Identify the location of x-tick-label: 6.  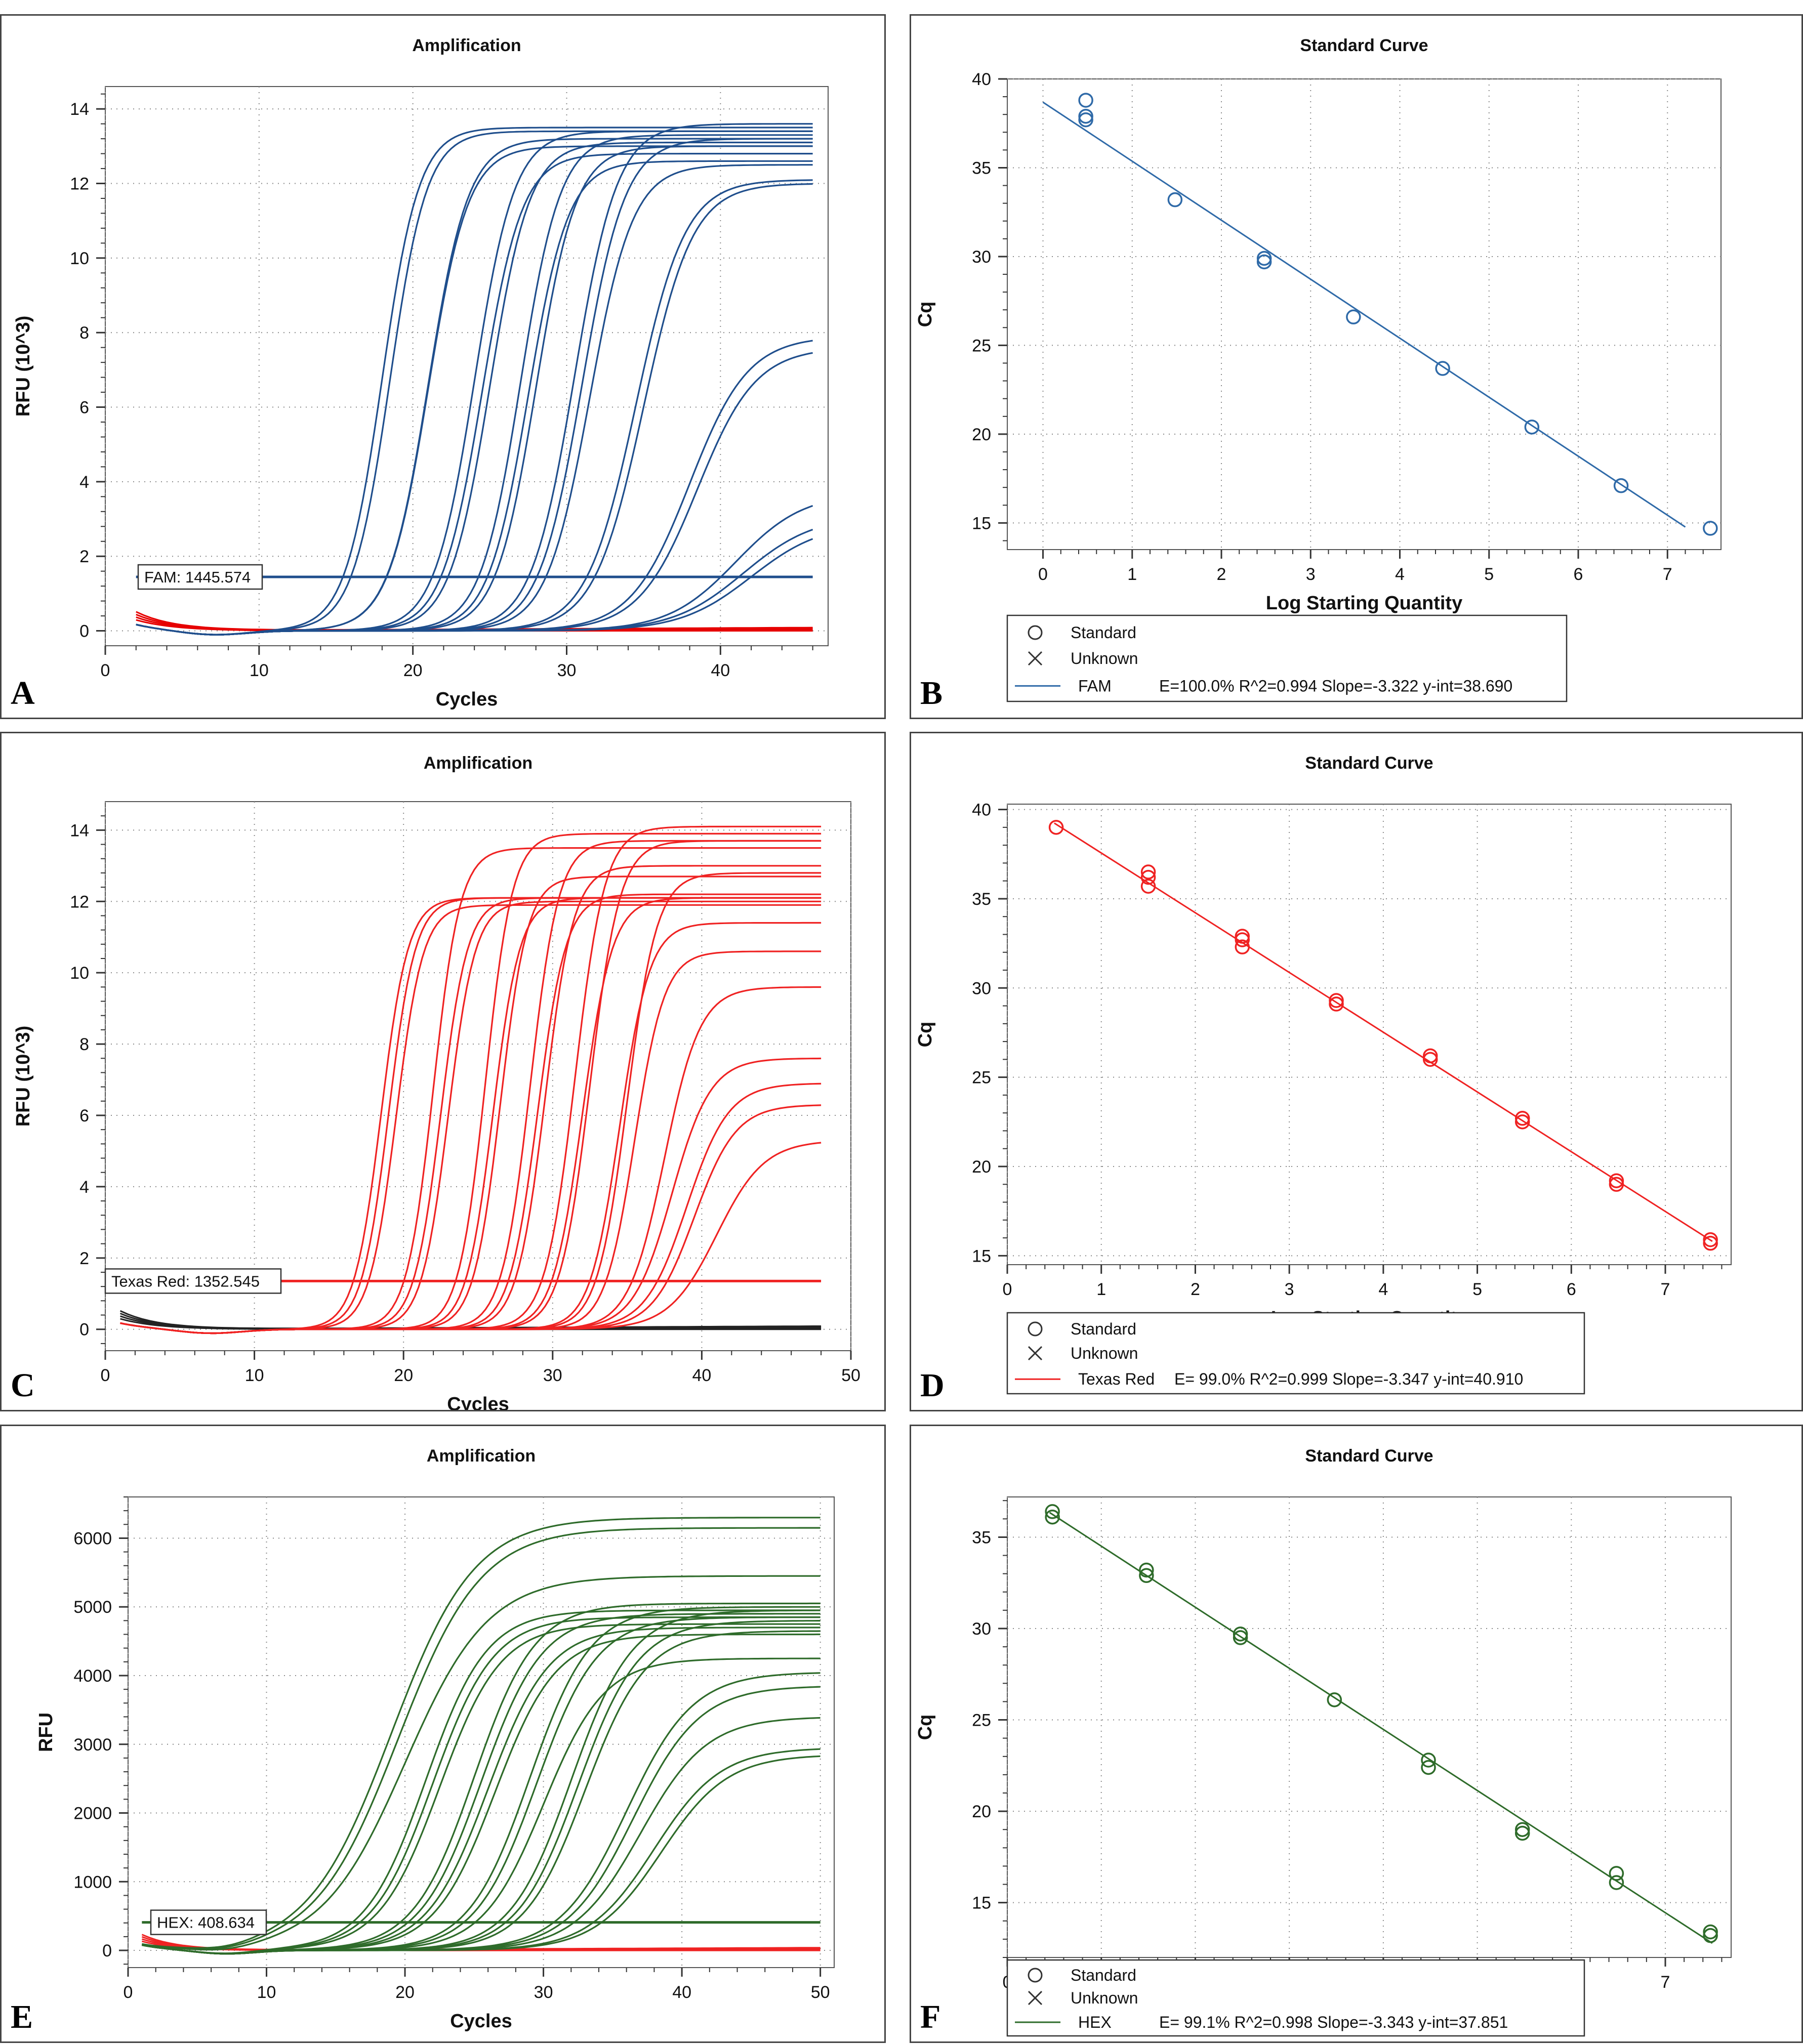
(1571, 1289).